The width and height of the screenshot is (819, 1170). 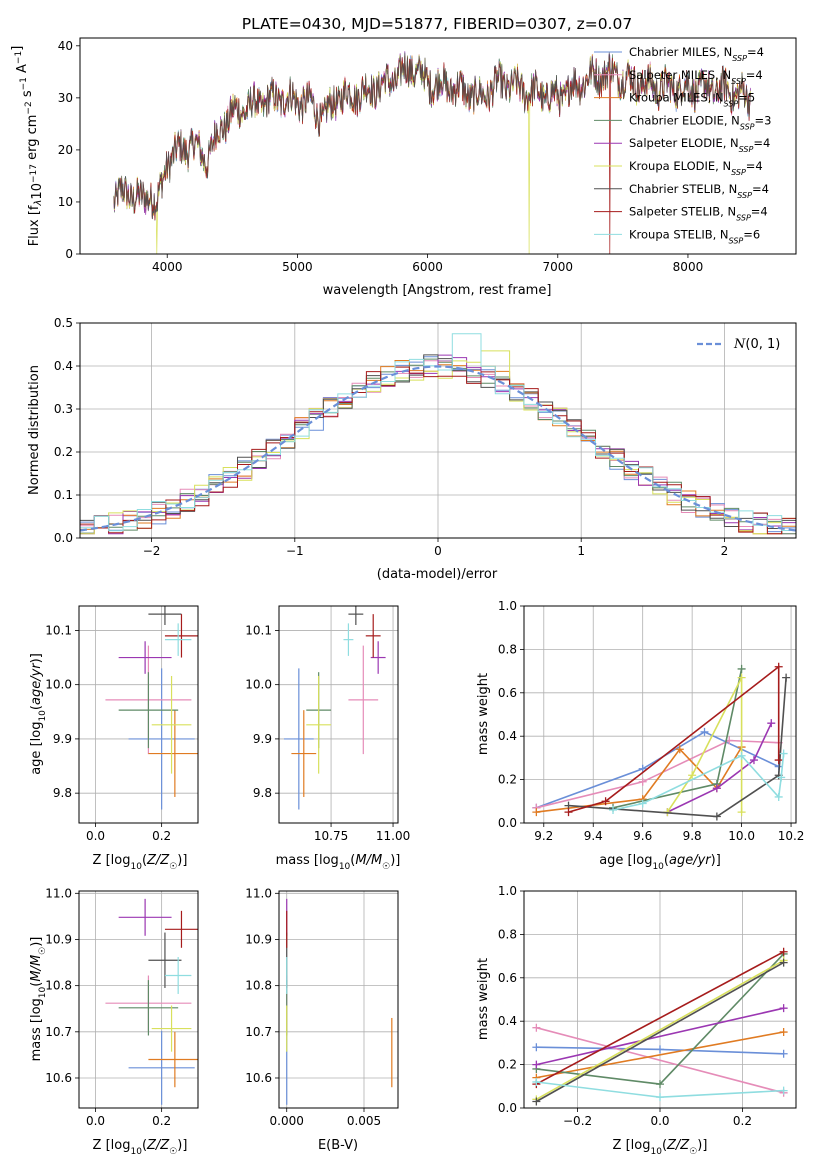 I want to click on legend-label: Chabrier ELODIE, NSSP=3, so click(x=700, y=121).